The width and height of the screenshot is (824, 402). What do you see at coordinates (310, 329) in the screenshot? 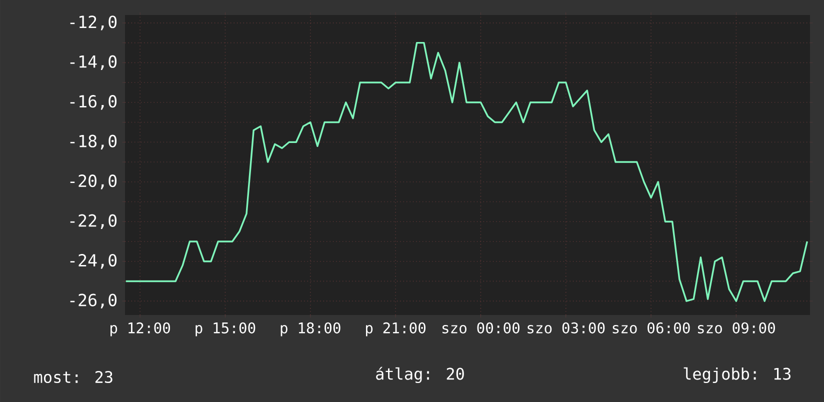
I see `x-tick-label: p 18:00` at bounding box center [310, 329].